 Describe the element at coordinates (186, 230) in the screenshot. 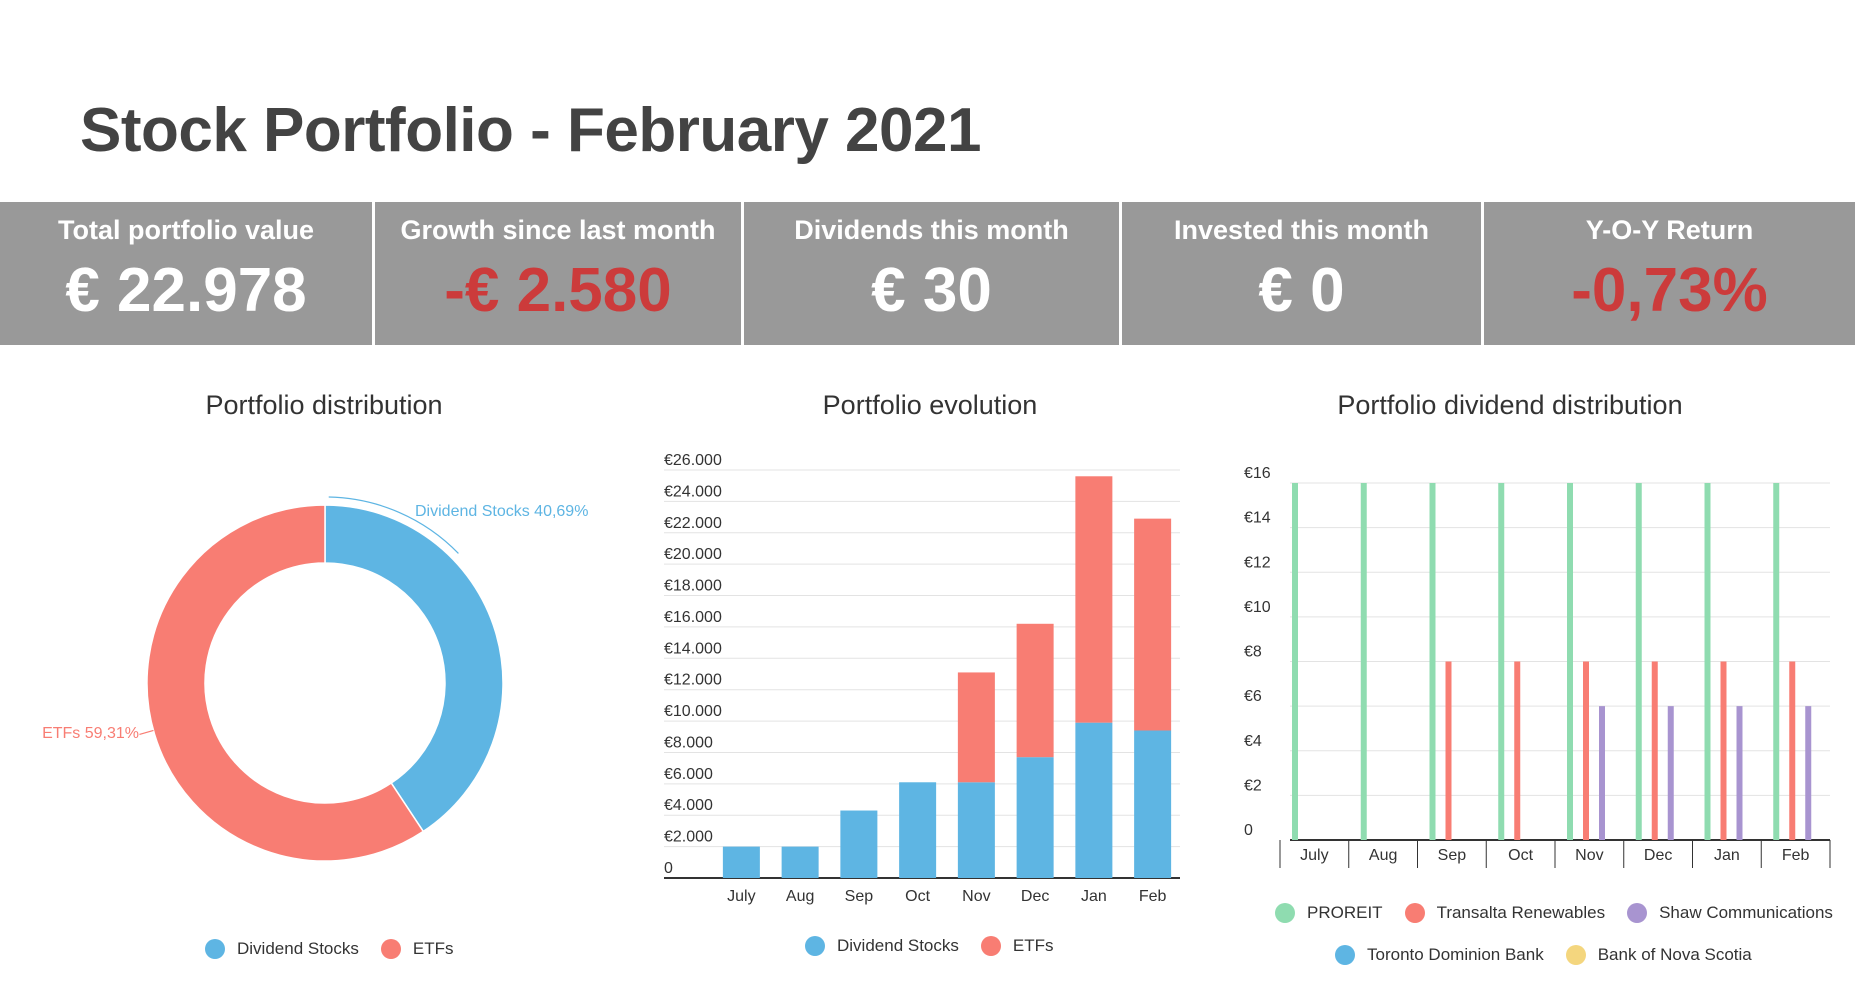

I see `kpi-label: Total portfolio value` at that location.